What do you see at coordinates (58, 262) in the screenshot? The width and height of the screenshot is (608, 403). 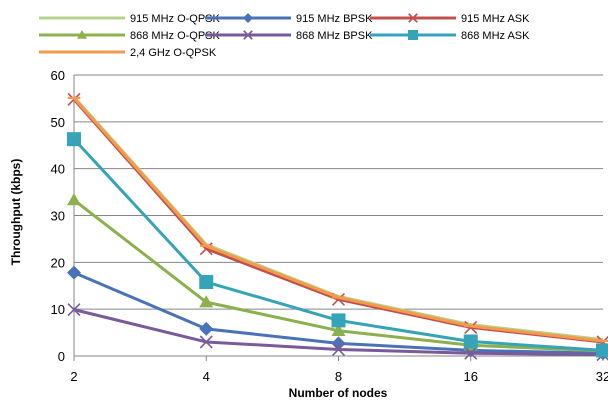 I see `y-tick-label-20: 20` at bounding box center [58, 262].